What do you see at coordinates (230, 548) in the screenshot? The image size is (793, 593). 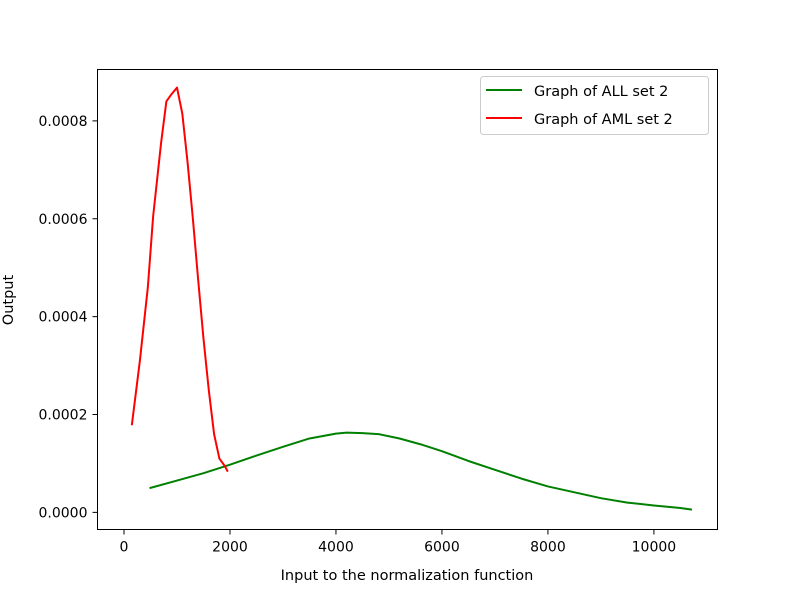 I see `x-tick-label: 2000` at bounding box center [230, 548].